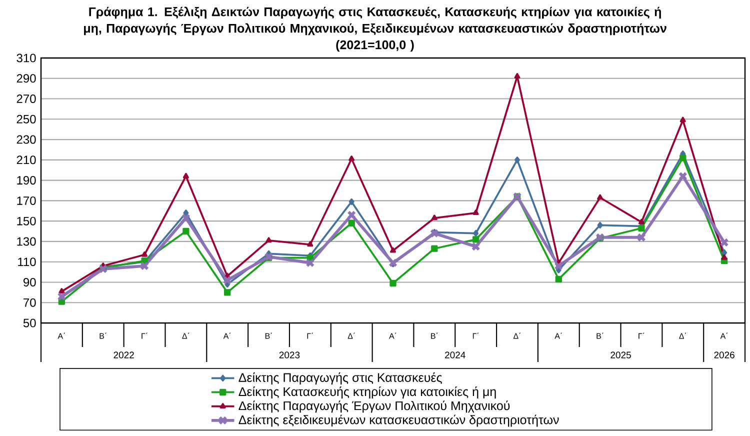  I want to click on y-tick-label: 130, so click(26, 241).